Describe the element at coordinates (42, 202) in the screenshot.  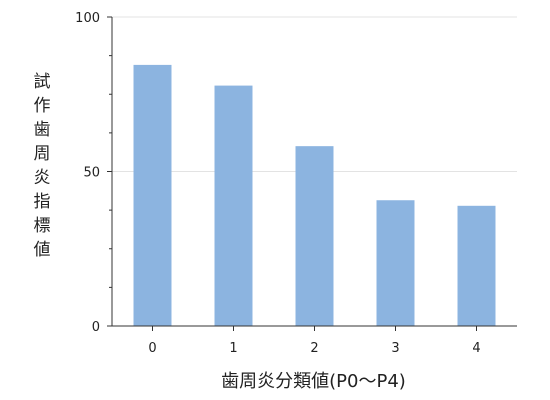
I see `y-axis-label-char: 指` at that location.